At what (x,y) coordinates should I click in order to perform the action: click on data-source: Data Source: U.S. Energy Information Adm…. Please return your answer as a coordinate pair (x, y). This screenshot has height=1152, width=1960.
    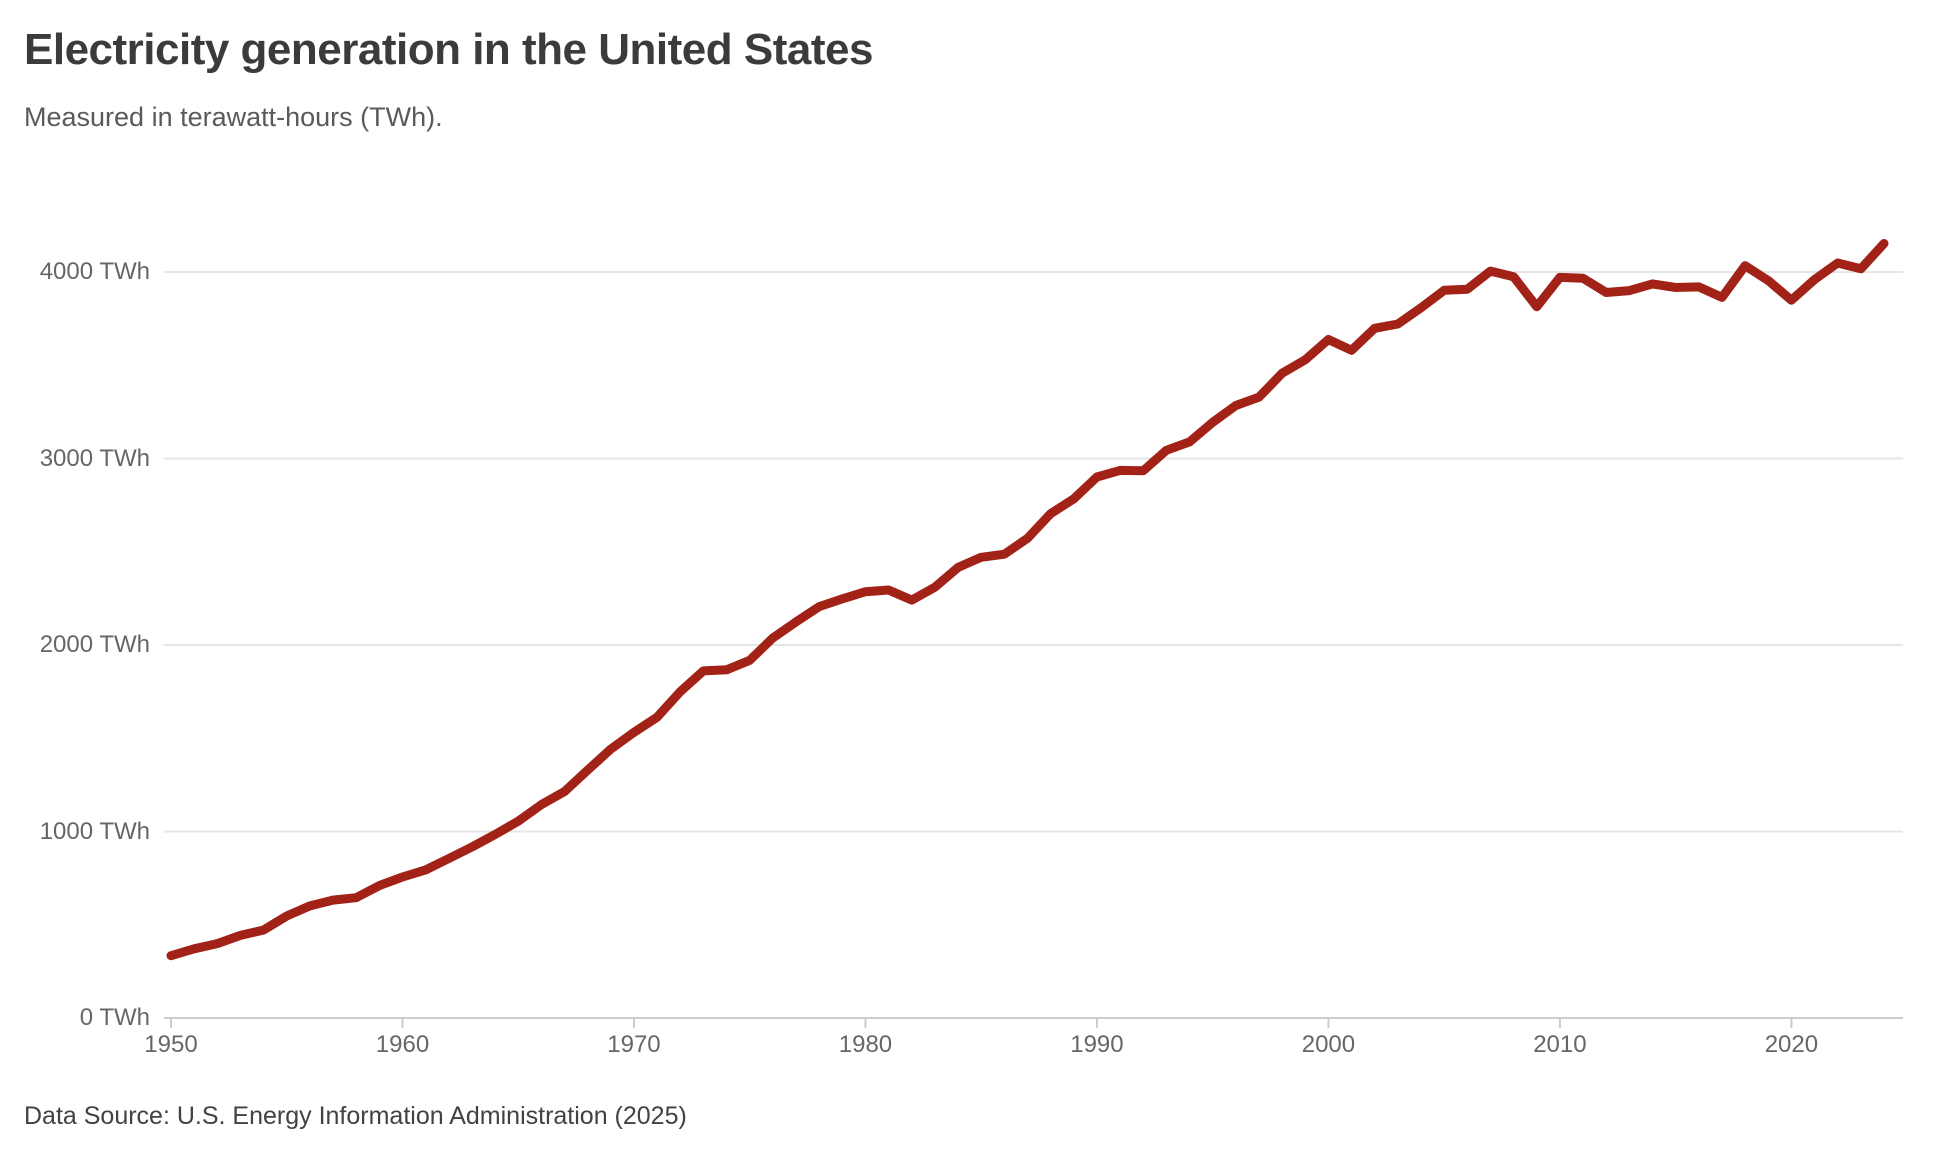
    Looking at the image, I should click on (355, 1116).